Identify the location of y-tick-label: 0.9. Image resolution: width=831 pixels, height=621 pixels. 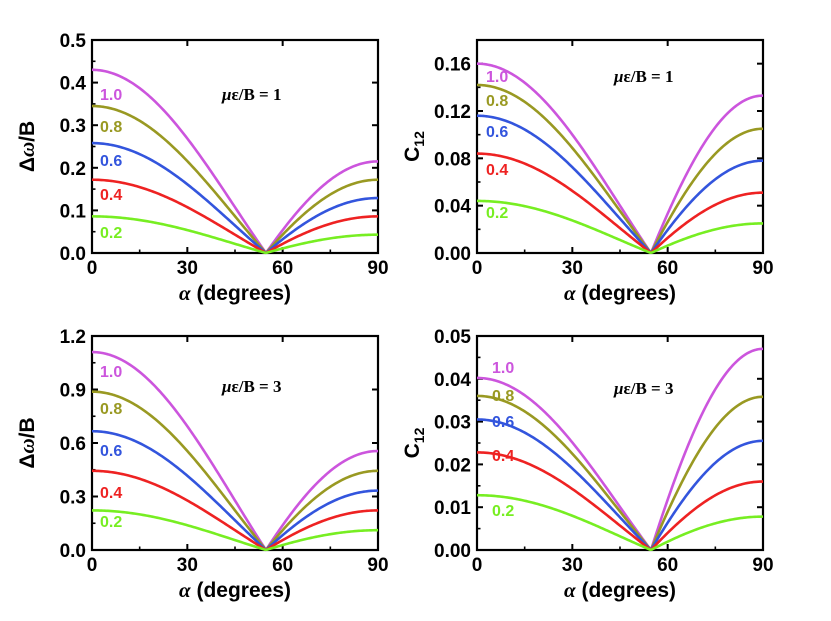
(73, 391).